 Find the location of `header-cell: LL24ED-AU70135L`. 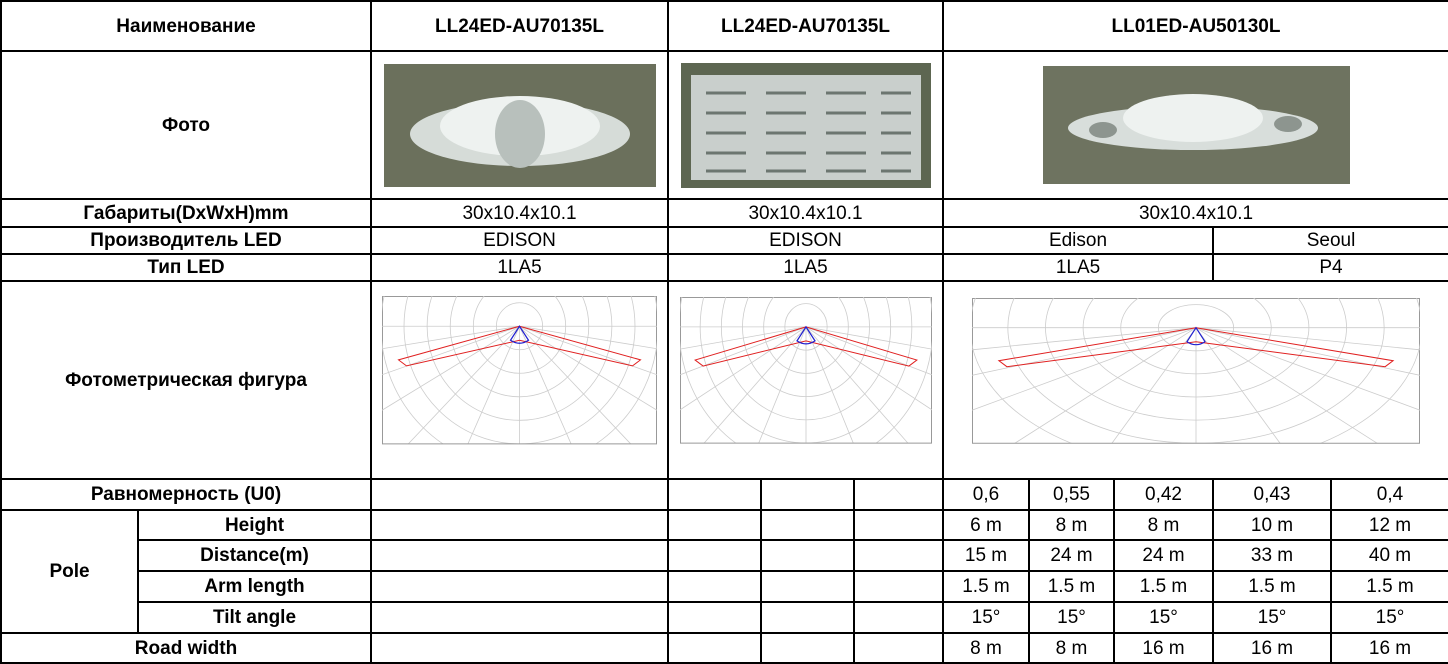

header-cell: LL24ED-AU70135L is located at coordinates (519, 26).